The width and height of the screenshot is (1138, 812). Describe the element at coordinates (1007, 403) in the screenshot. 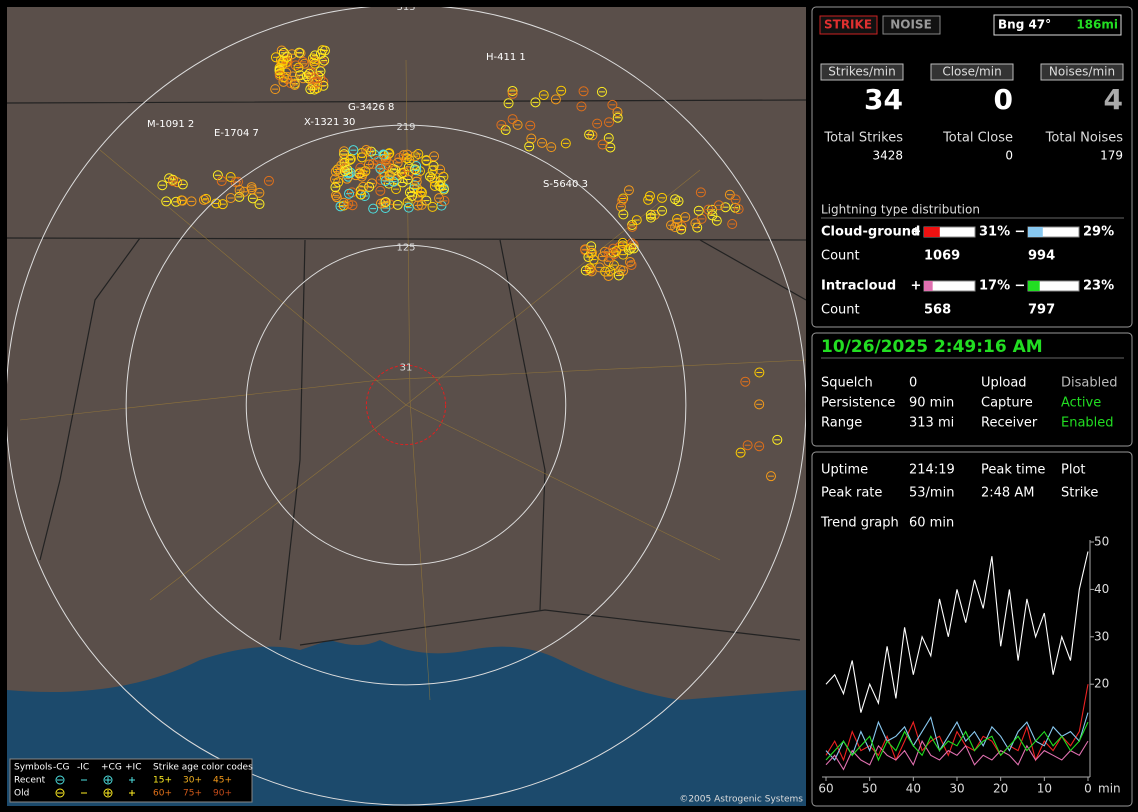

I see `setting-label: Capture` at that location.